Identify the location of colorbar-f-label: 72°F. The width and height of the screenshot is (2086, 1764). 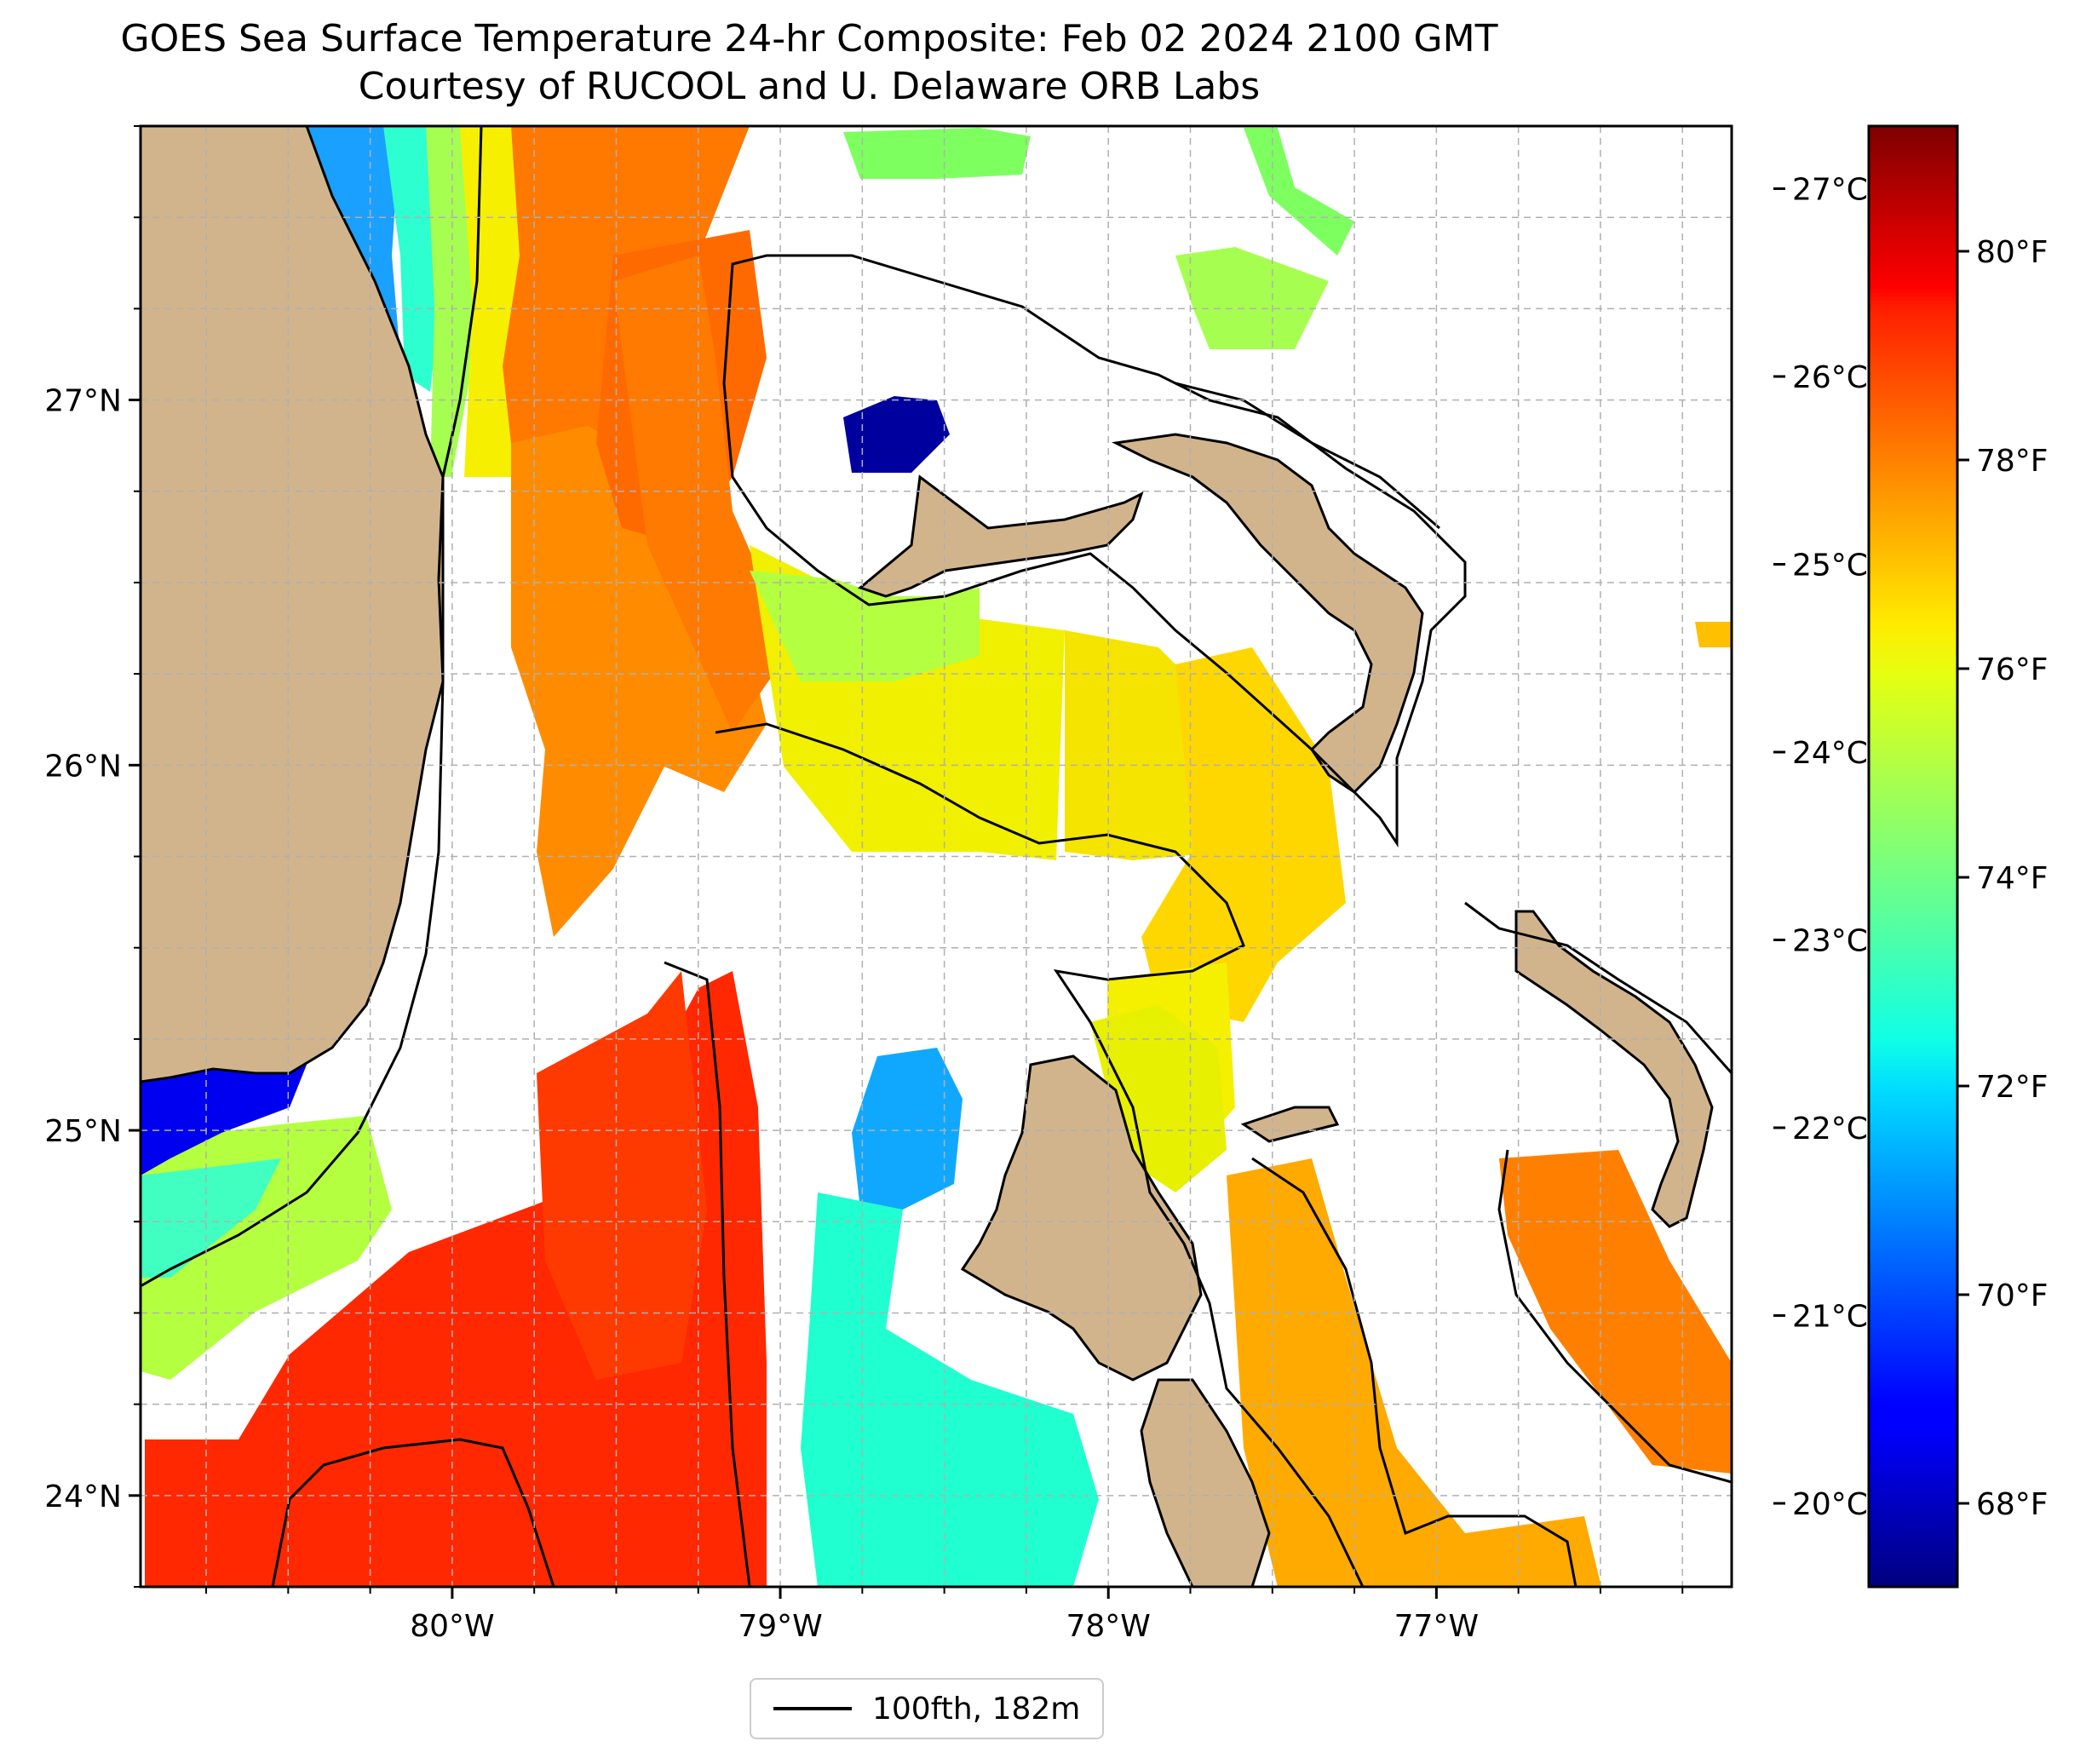
(2012, 1087).